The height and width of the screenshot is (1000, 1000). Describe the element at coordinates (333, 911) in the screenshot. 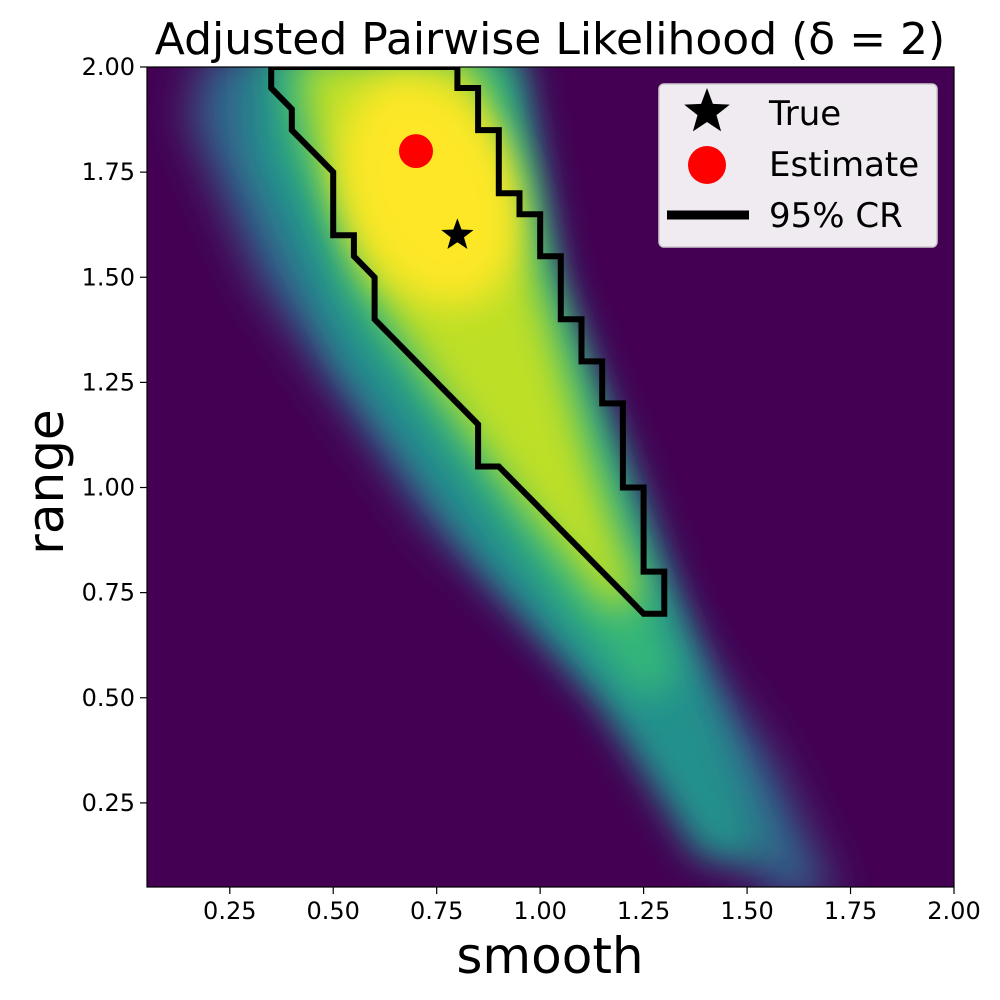

I see `x-tick-label: 0.50` at that location.